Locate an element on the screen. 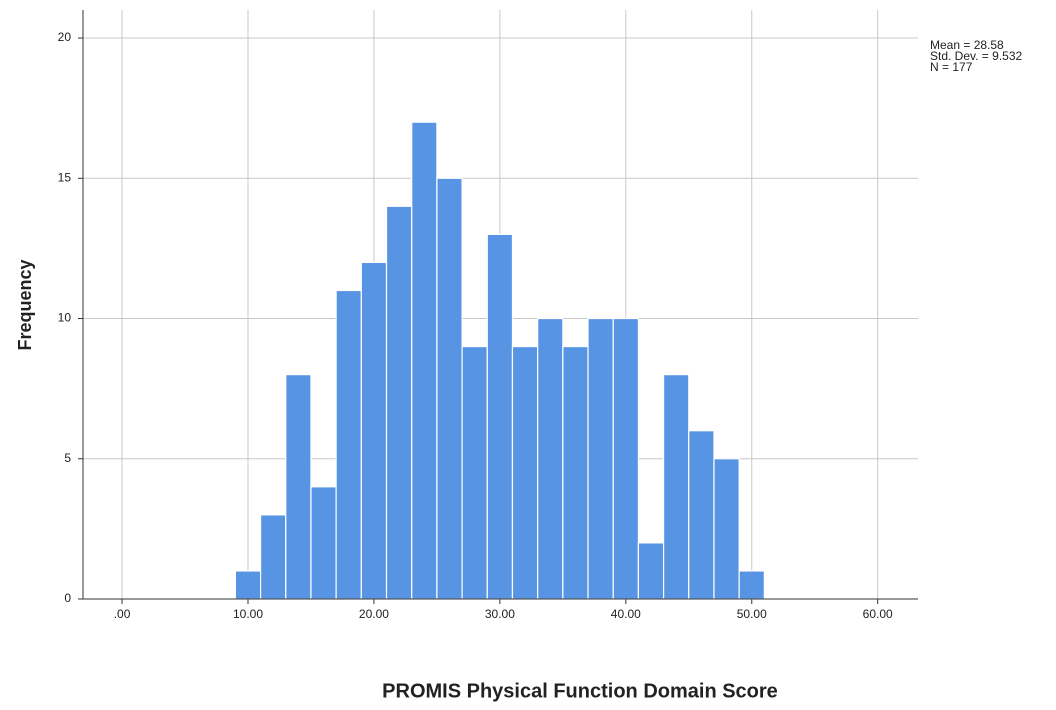 This screenshot has height=710, width=1056. stats-annotation: Std. Dev. = 9.532 is located at coordinates (976, 56).